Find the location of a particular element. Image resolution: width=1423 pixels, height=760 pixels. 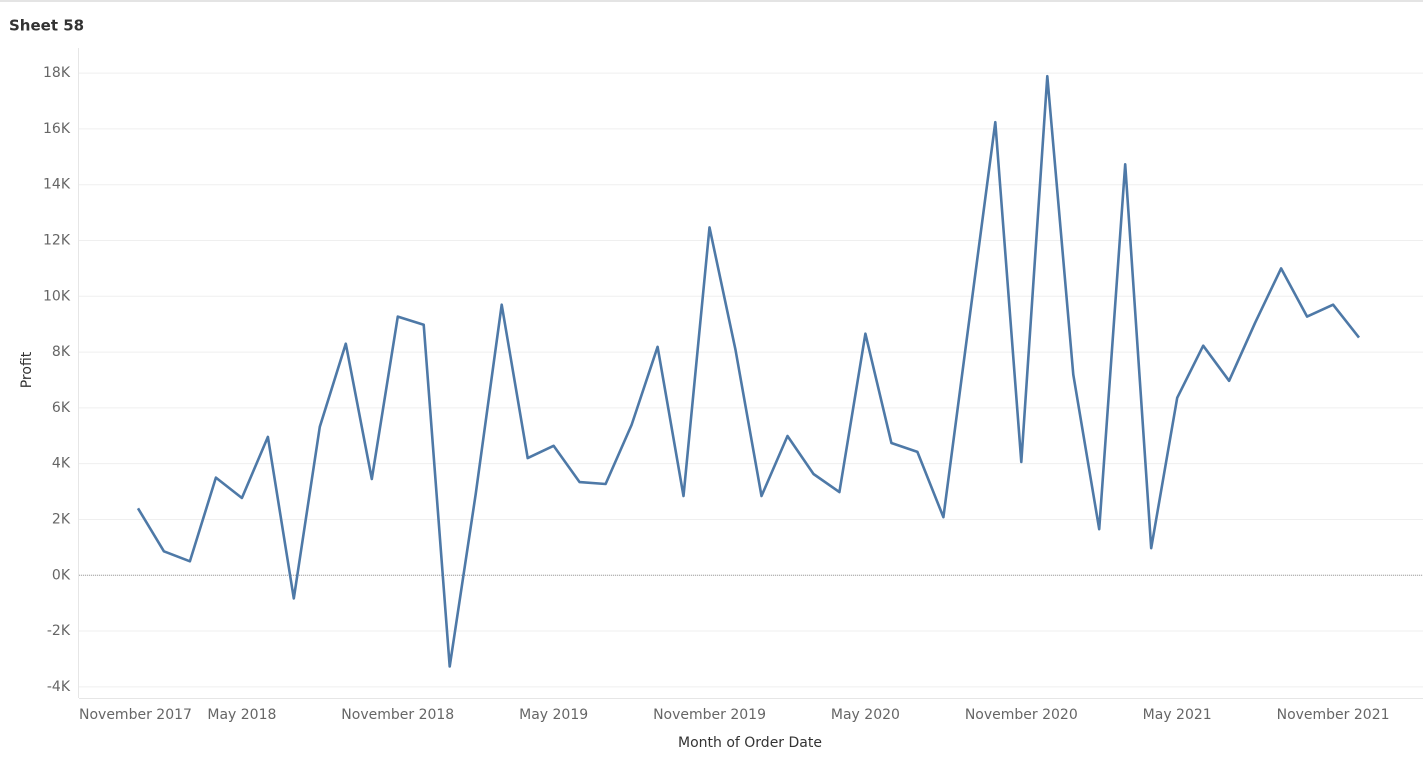

x-tick-label: November 2020 is located at coordinates (1021, 715).